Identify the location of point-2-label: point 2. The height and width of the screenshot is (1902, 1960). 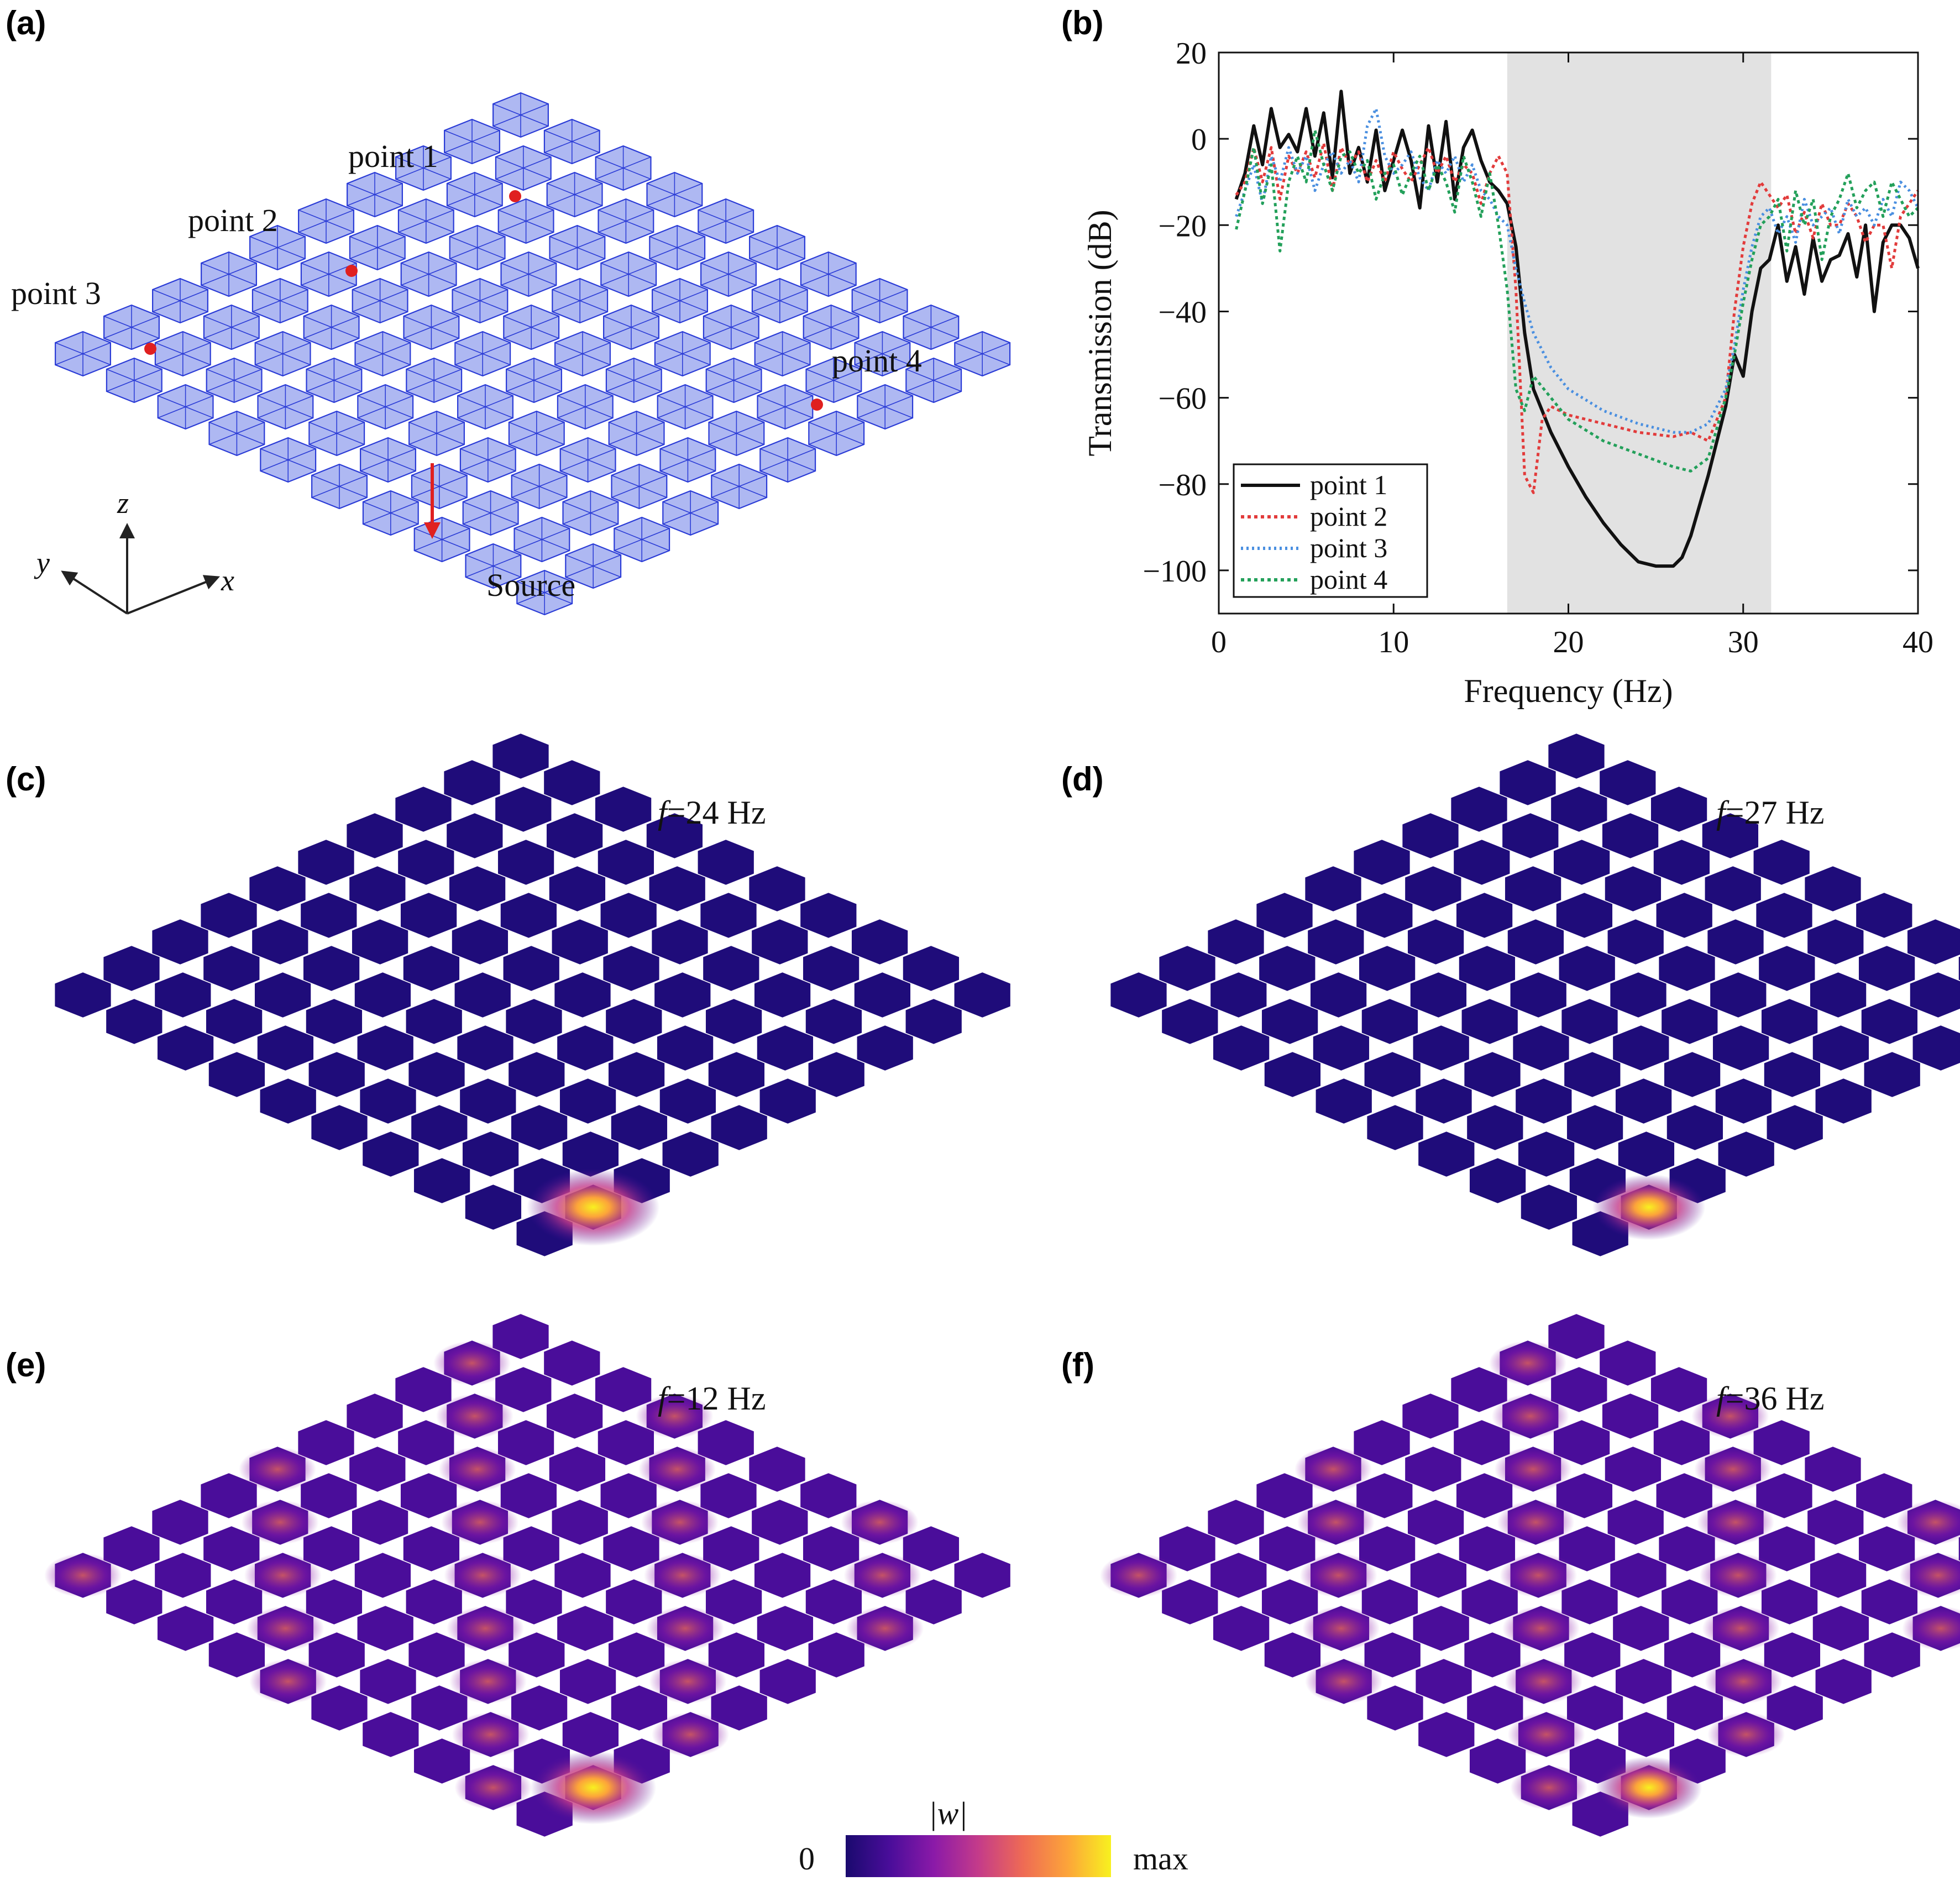
(233, 220).